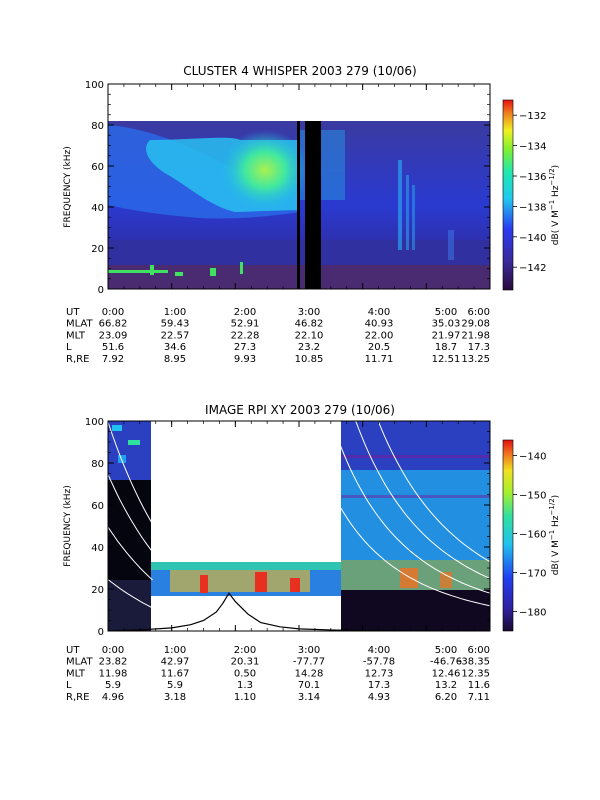 The height and width of the screenshot is (800, 600). I want to click on middle-band-hot, so click(240, 581).